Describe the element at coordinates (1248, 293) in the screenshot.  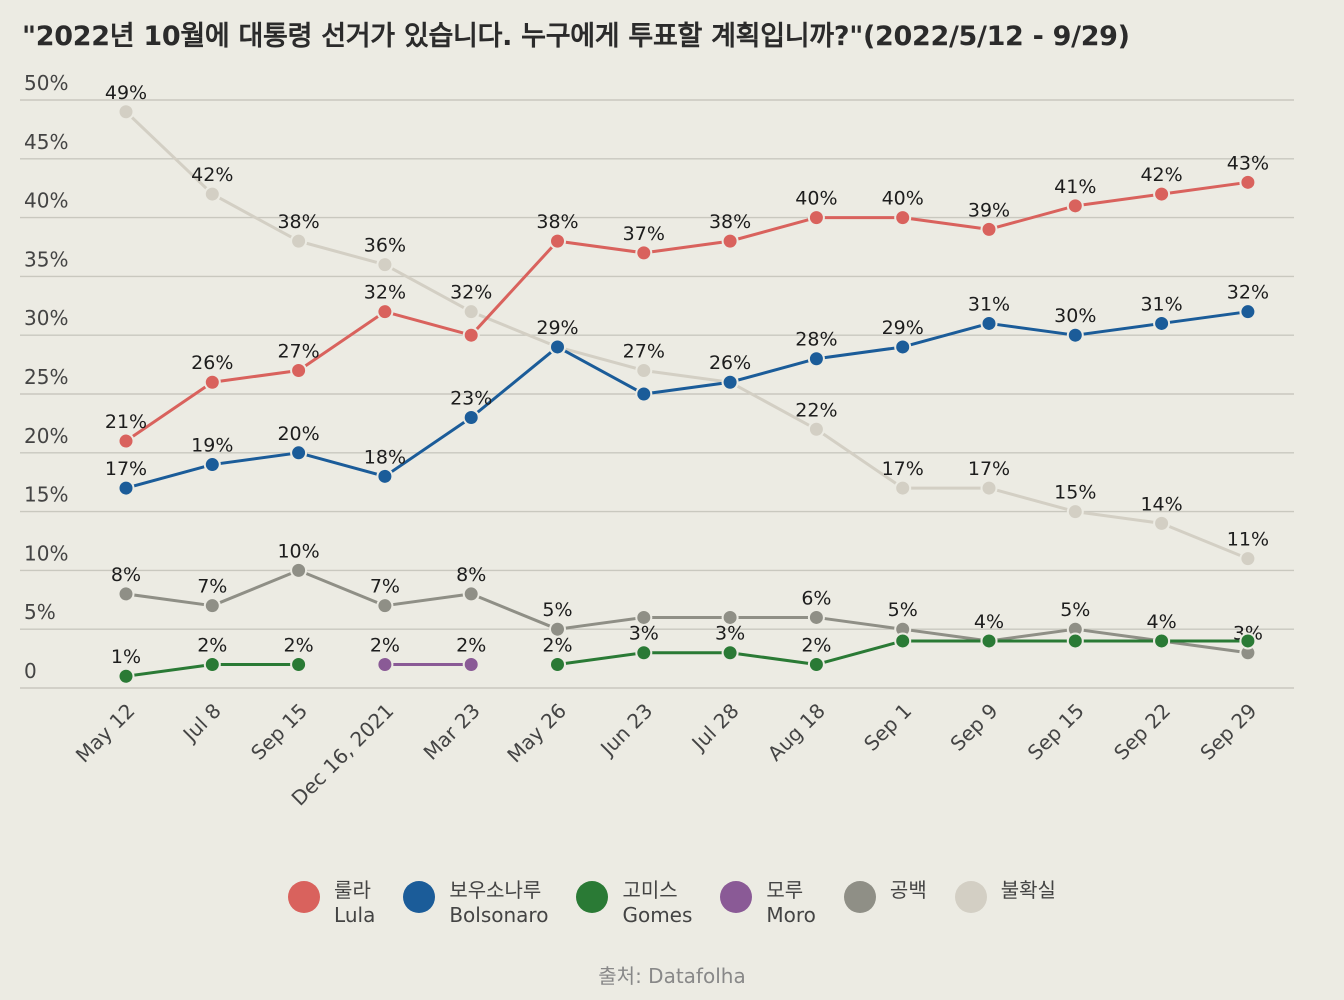
I see `data-label-bolsonaro: 32%` at that location.